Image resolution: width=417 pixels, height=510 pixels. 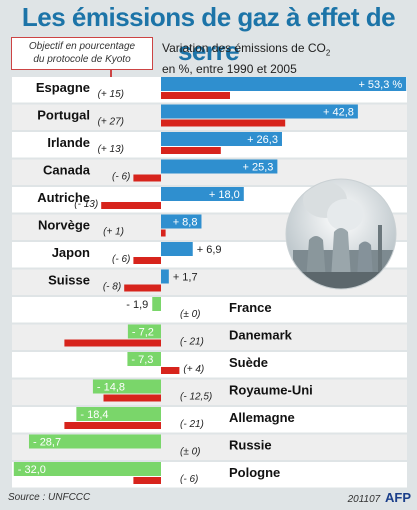 I want to click on objective-label: (+ 27), so click(x=111, y=122).